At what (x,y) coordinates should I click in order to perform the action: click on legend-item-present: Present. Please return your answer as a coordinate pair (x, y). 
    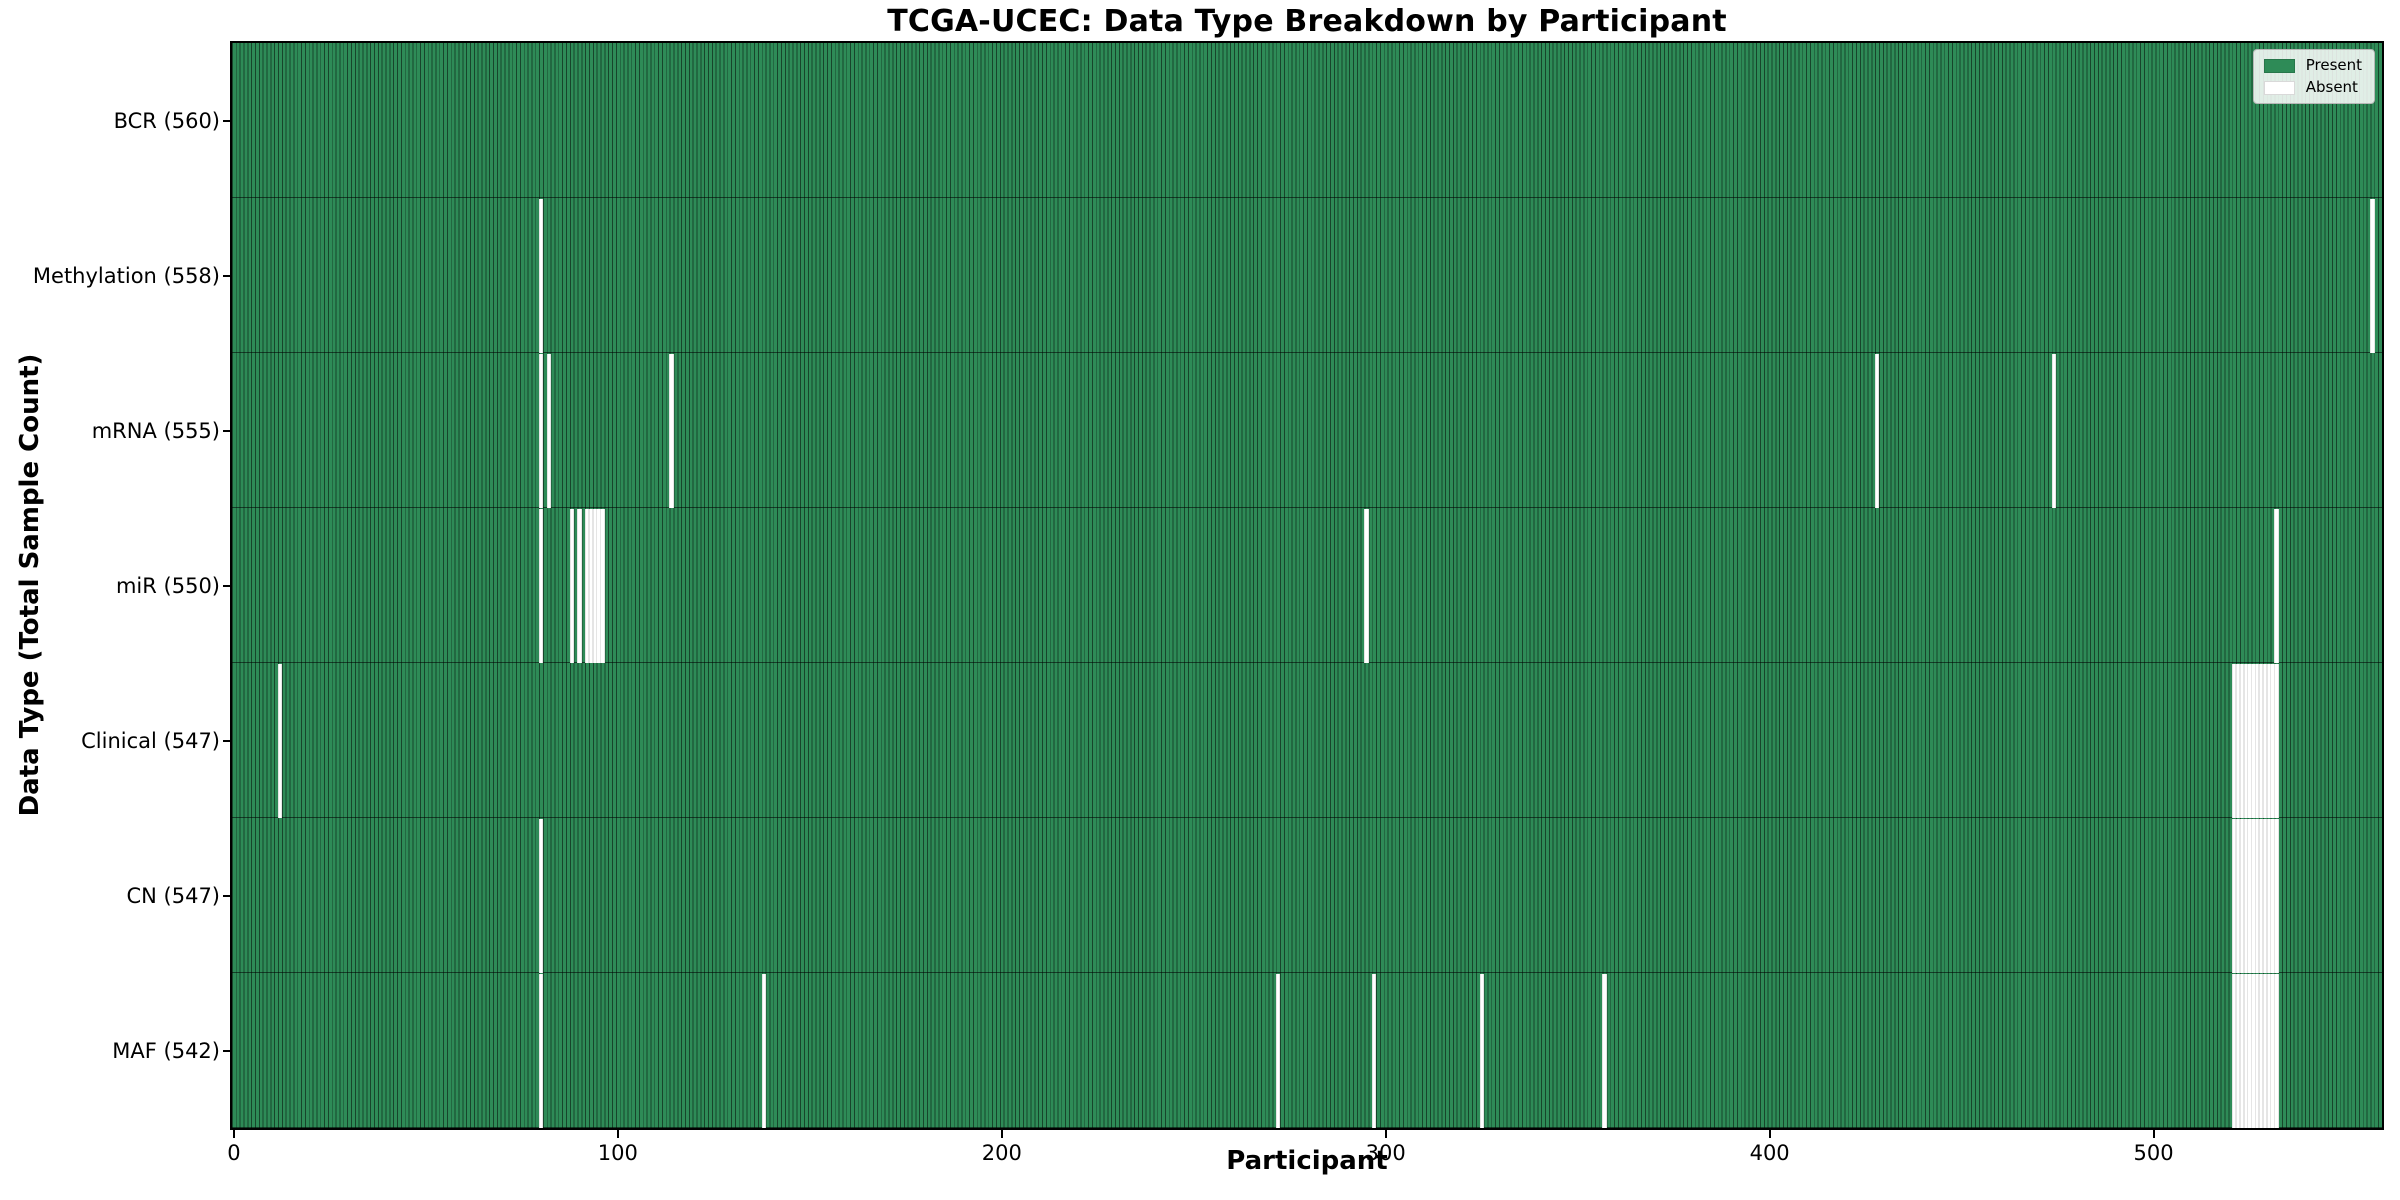
    Looking at the image, I should click on (2312, 65).